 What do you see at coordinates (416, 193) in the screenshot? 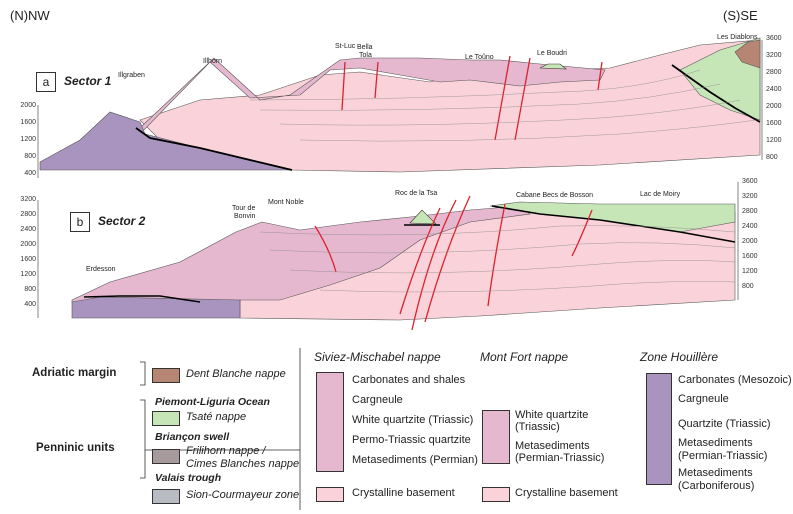
I see `place-rocdelatsa: Roc de la Tsa` at bounding box center [416, 193].